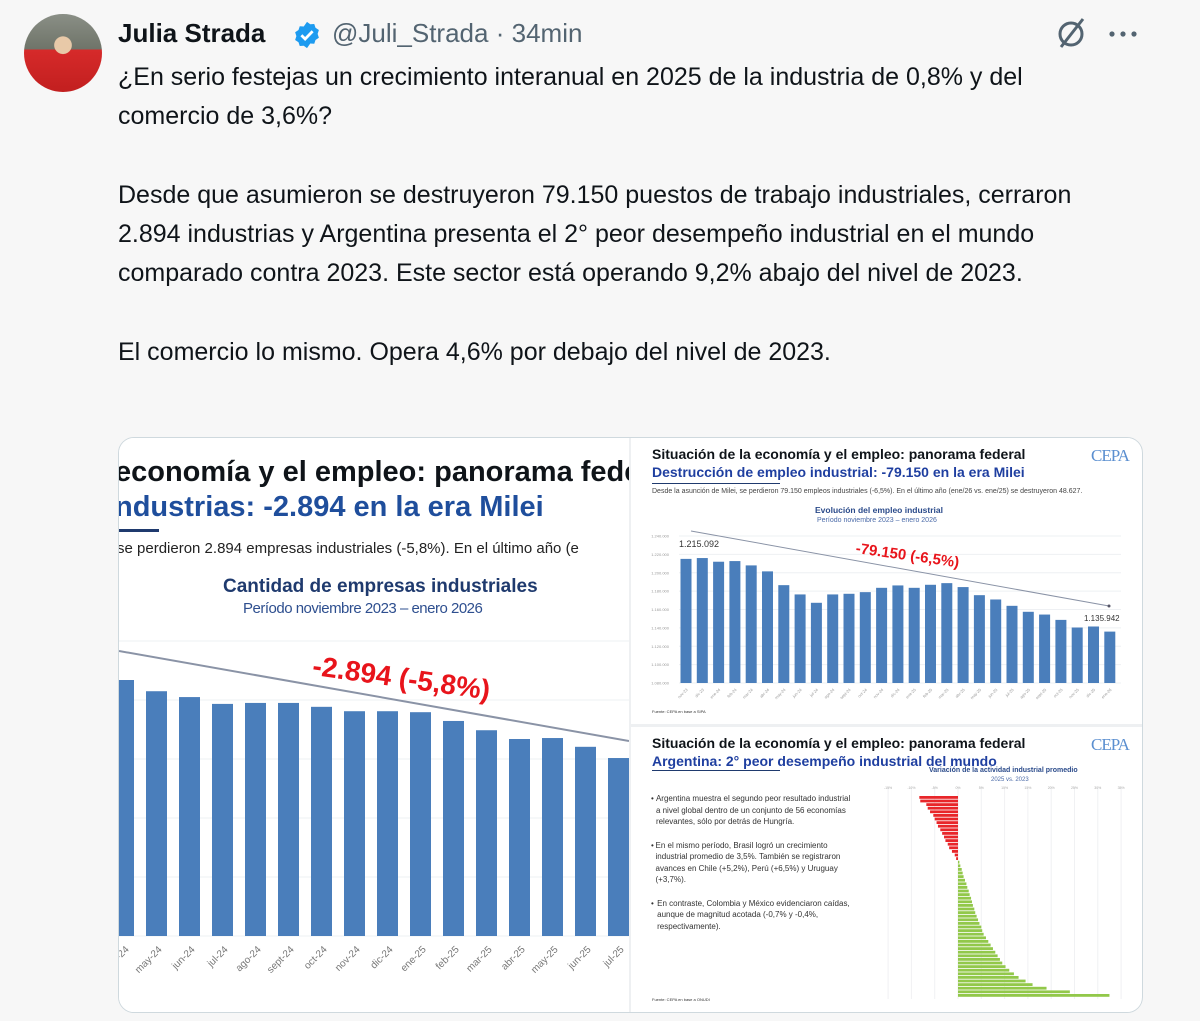 Image resolution: width=1200 pixels, height=1021 pixels. Describe the element at coordinates (192, 33) in the screenshot. I see `author-name: Julia Strada` at that location.